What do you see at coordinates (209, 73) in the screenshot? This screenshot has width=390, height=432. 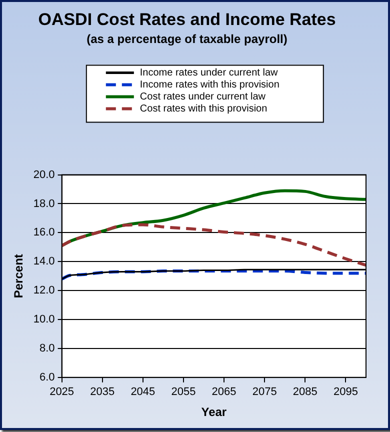 I see `legend-label: Income rates under current law` at bounding box center [209, 73].